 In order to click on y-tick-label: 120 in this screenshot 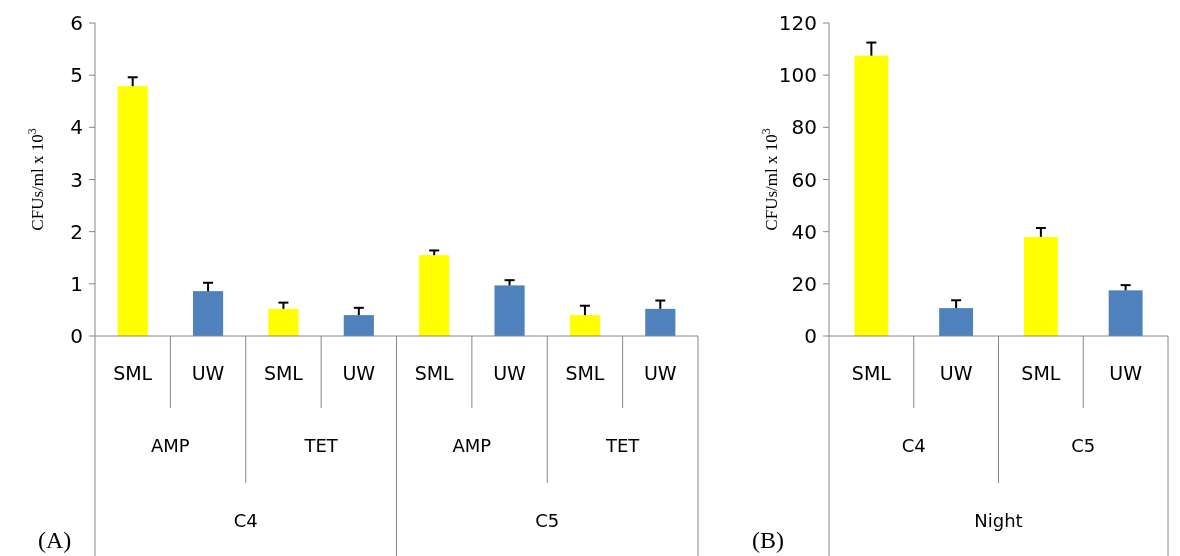, I will do `click(797, 23)`.